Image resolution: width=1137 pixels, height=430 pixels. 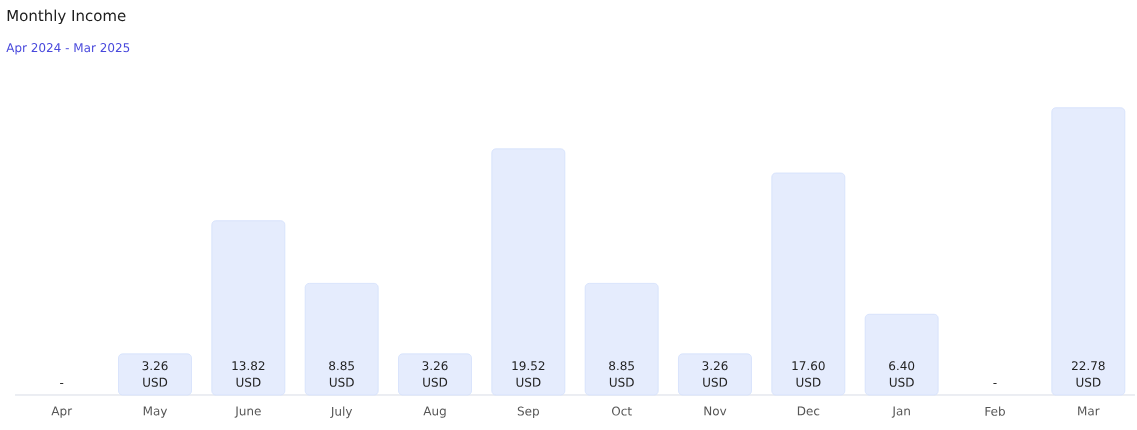 I want to click on chart-subtitle: Apr 2024 - Mar 2025, so click(x=68, y=49).